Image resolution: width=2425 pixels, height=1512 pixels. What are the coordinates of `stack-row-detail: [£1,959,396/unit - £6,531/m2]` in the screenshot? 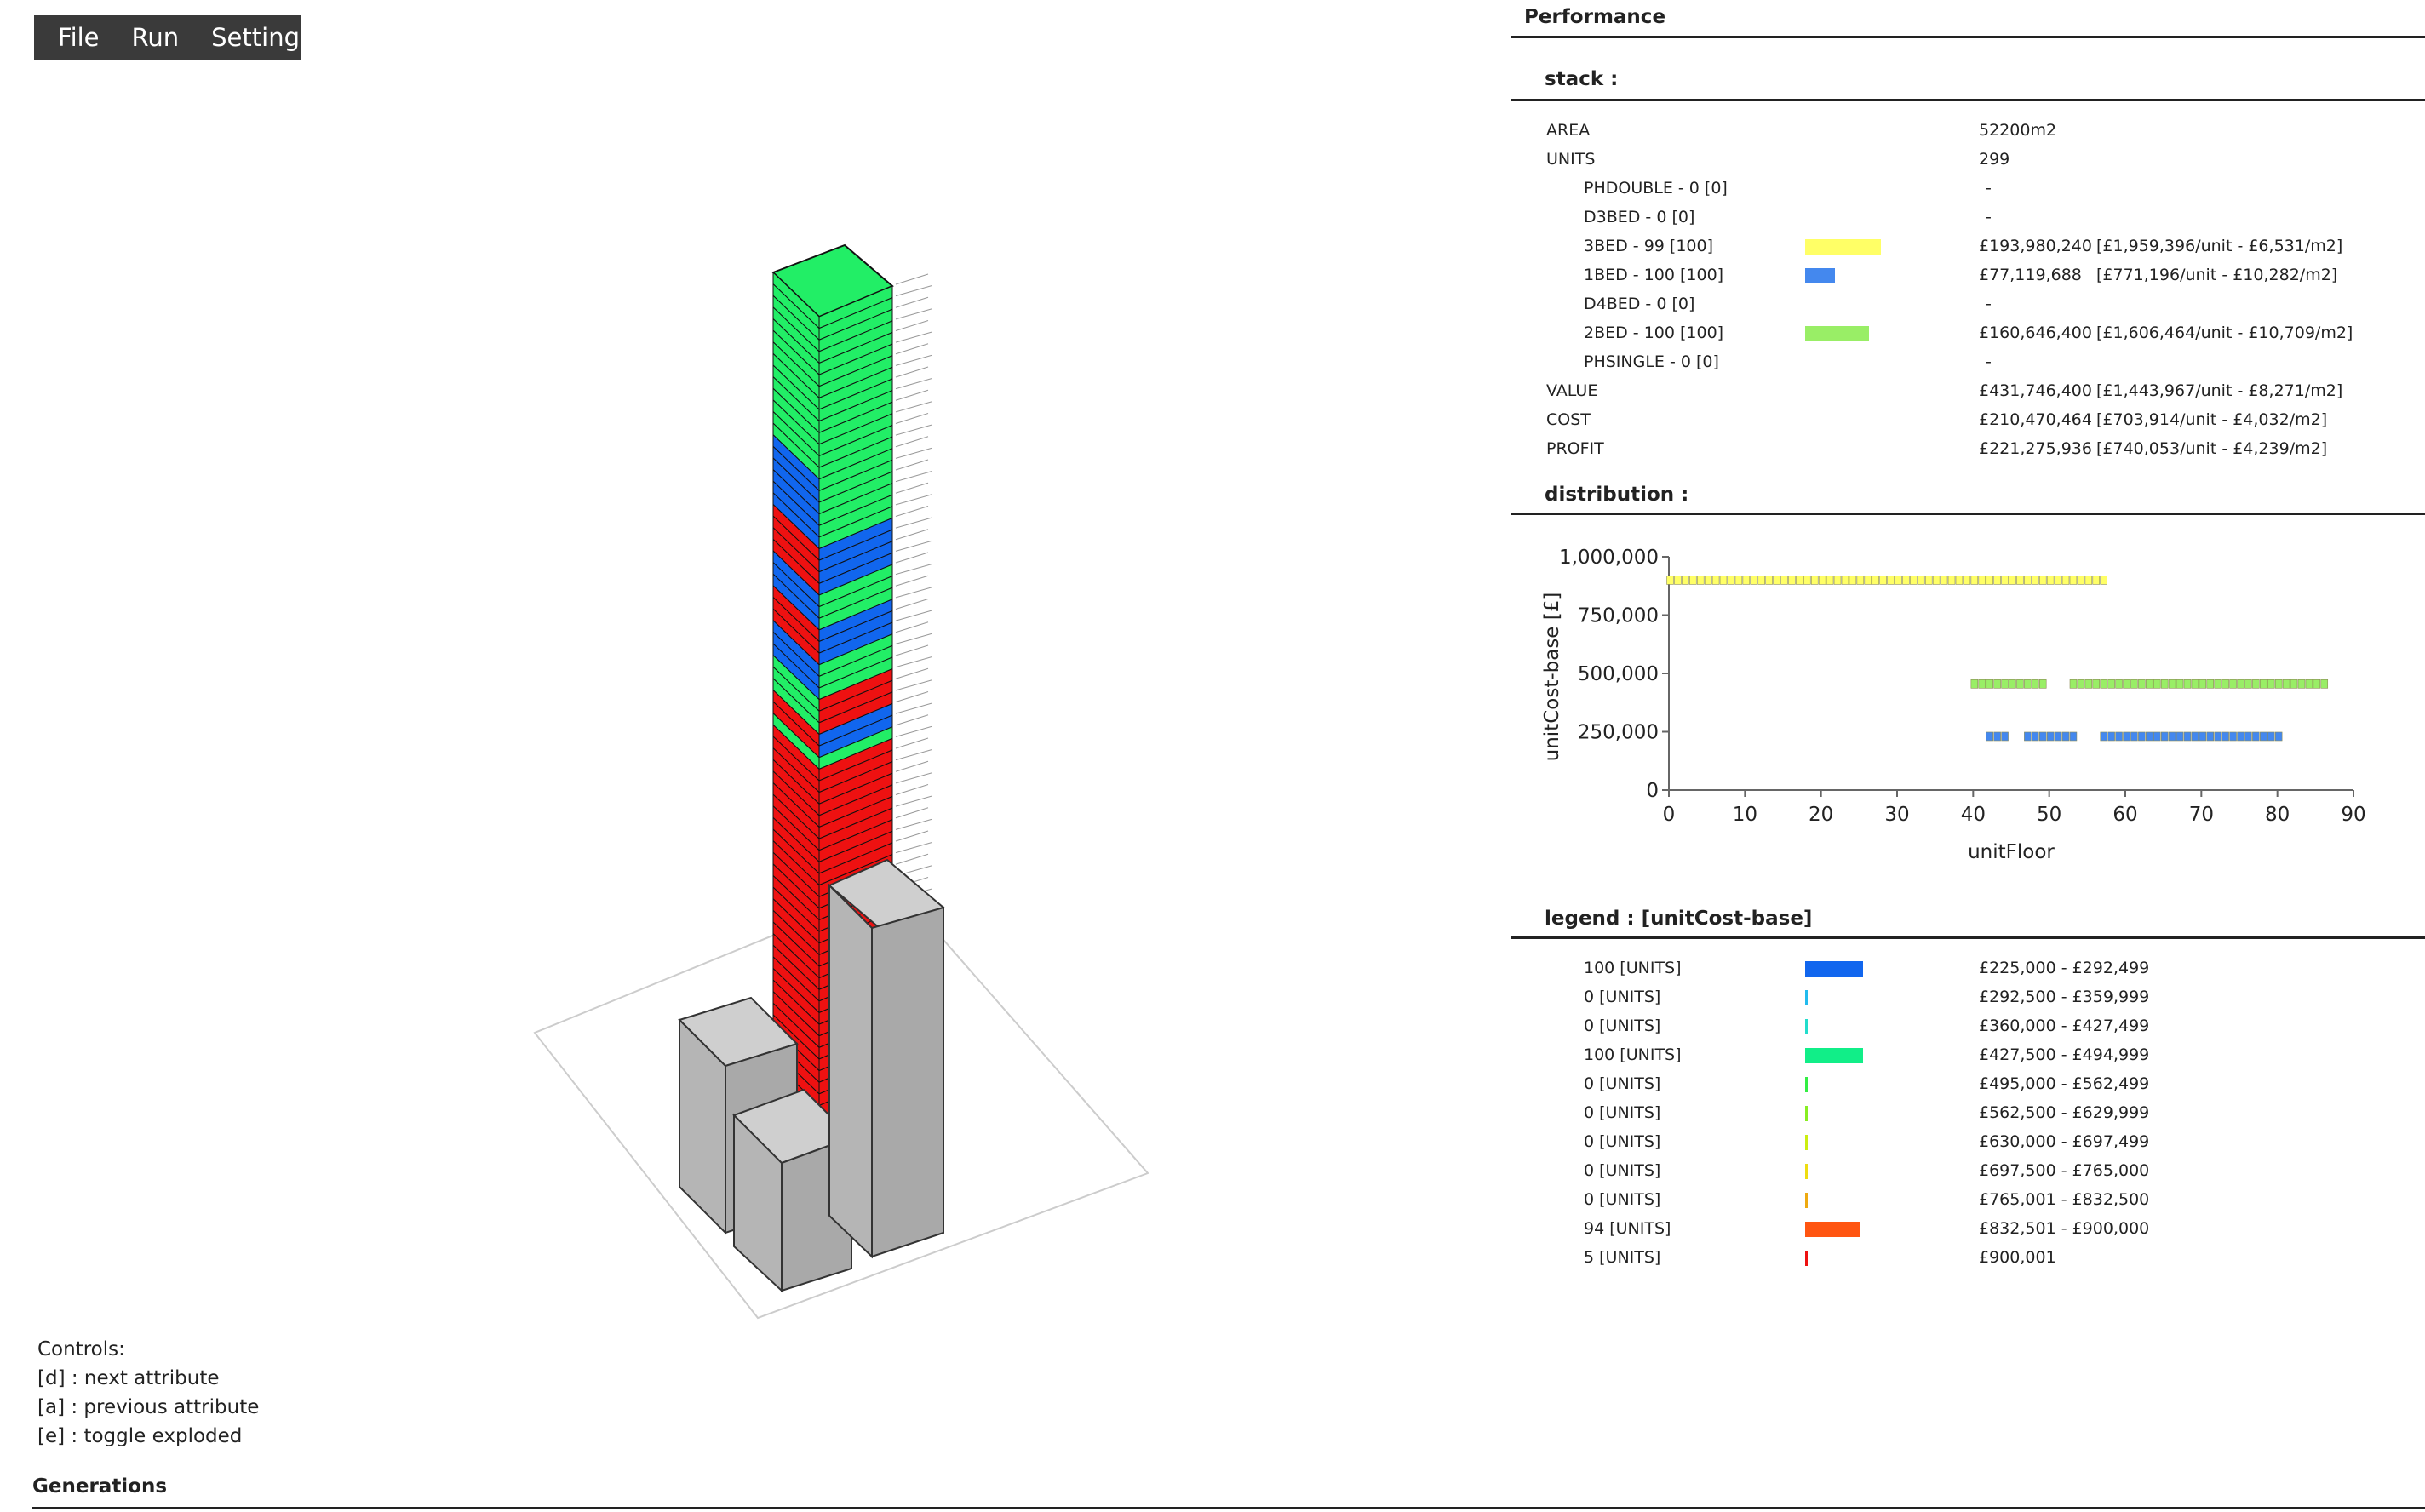 It's located at (2219, 246).